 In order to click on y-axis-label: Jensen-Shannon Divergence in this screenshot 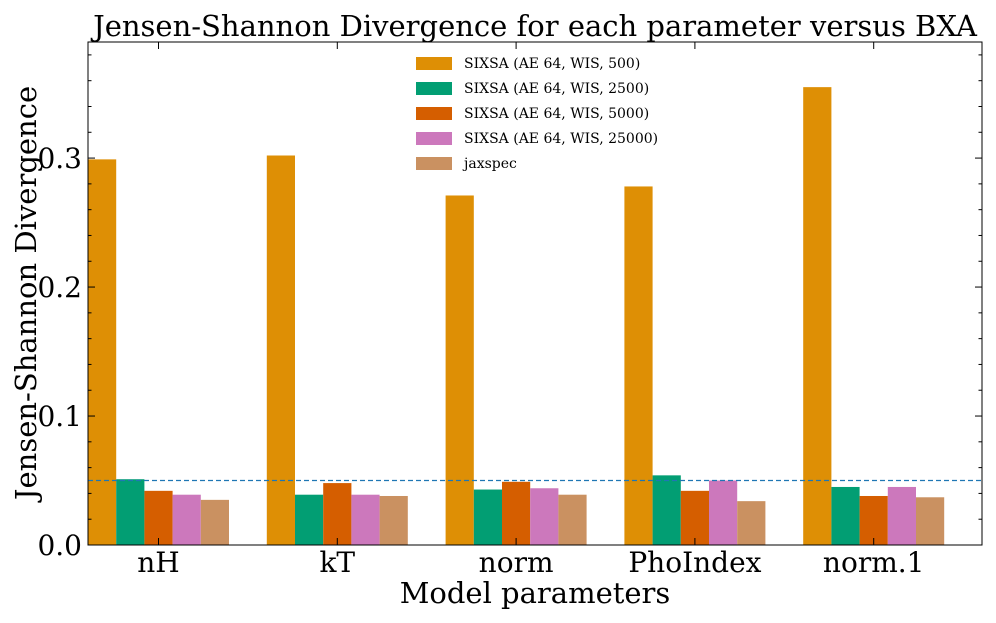, I will do `click(26, 294)`.